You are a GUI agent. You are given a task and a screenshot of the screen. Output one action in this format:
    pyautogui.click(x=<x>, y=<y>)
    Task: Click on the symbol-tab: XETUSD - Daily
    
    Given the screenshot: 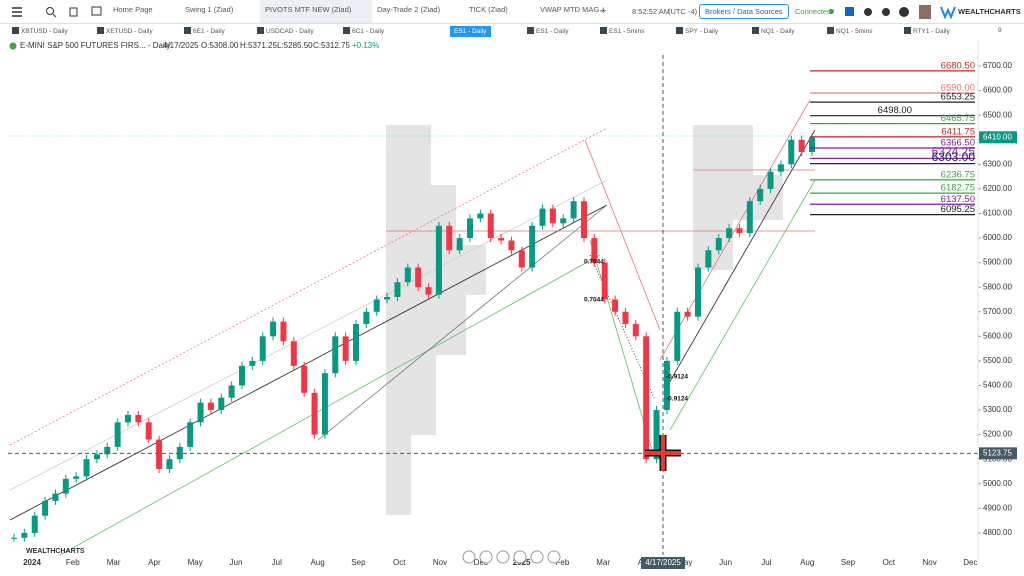 What is the action you would take?
    pyautogui.click(x=125, y=31)
    